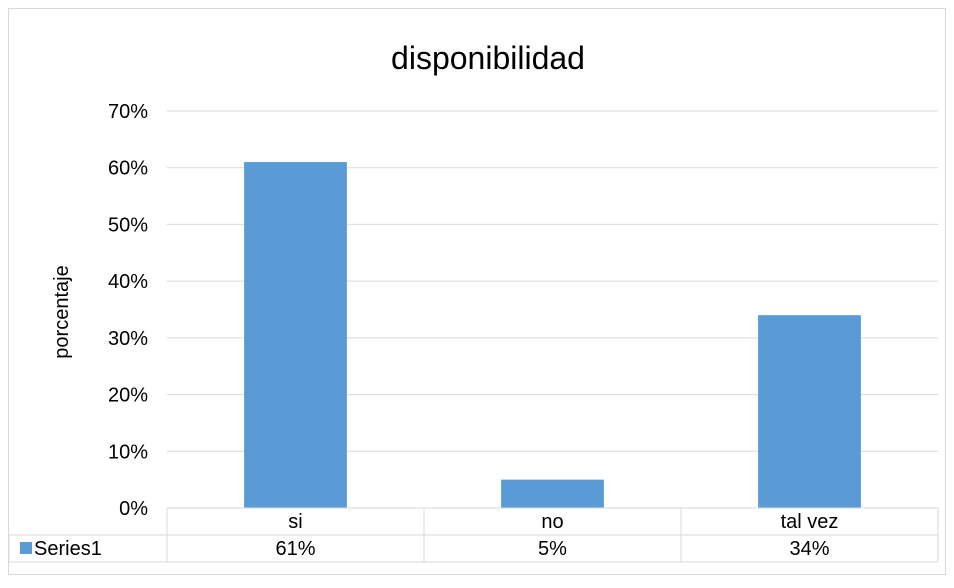 The height and width of the screenshot is (588, 954). What do you see at coordinates (552, 493) in the screenshot?
I see `bar-no` at bounding box center [552, 493].